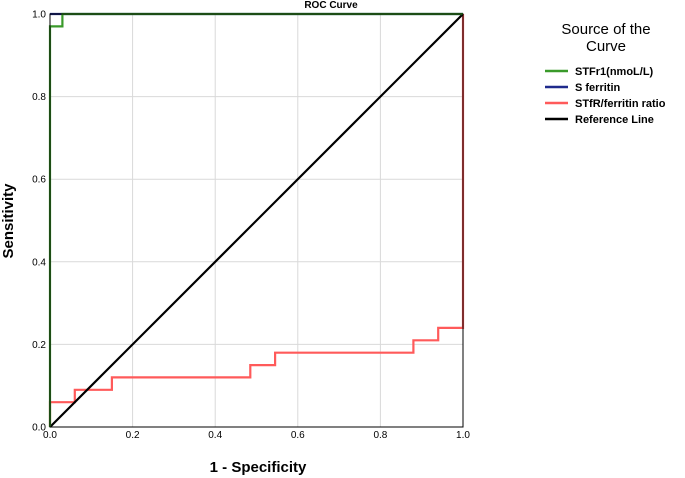 Image resolution: width=685 pixels, height=478 pixels. What do you see at coordinates (39, 428) in the screenshot?
I see `y-tick-label: 0.0` at bounding box center [39, 428].